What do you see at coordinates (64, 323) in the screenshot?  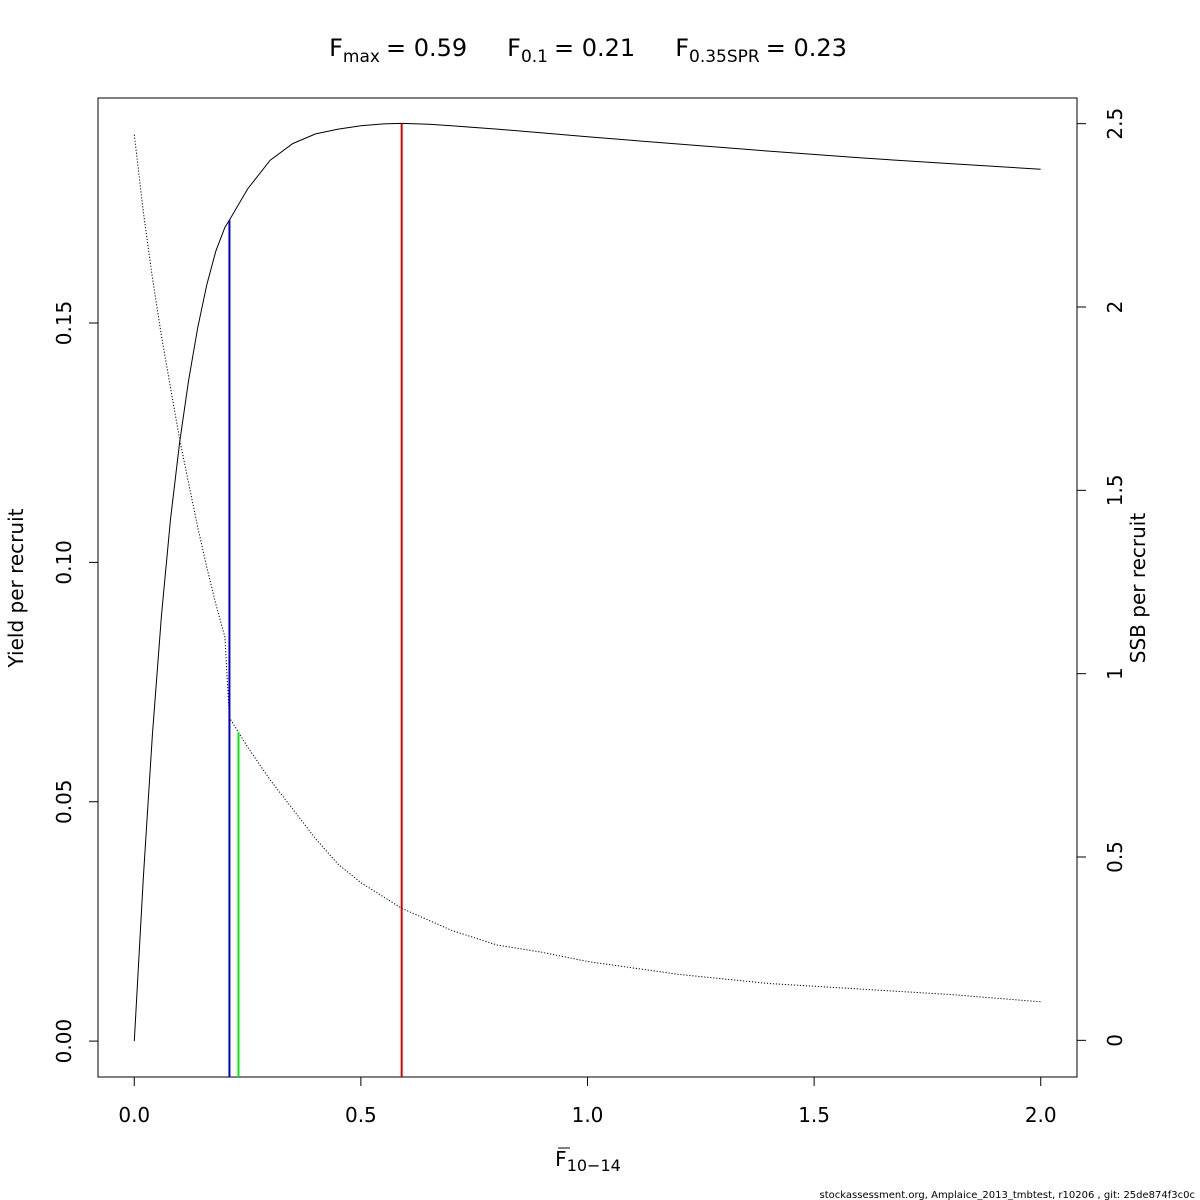 I see `y-left-tick-label: 0.15` at bounding box center [64, 323].